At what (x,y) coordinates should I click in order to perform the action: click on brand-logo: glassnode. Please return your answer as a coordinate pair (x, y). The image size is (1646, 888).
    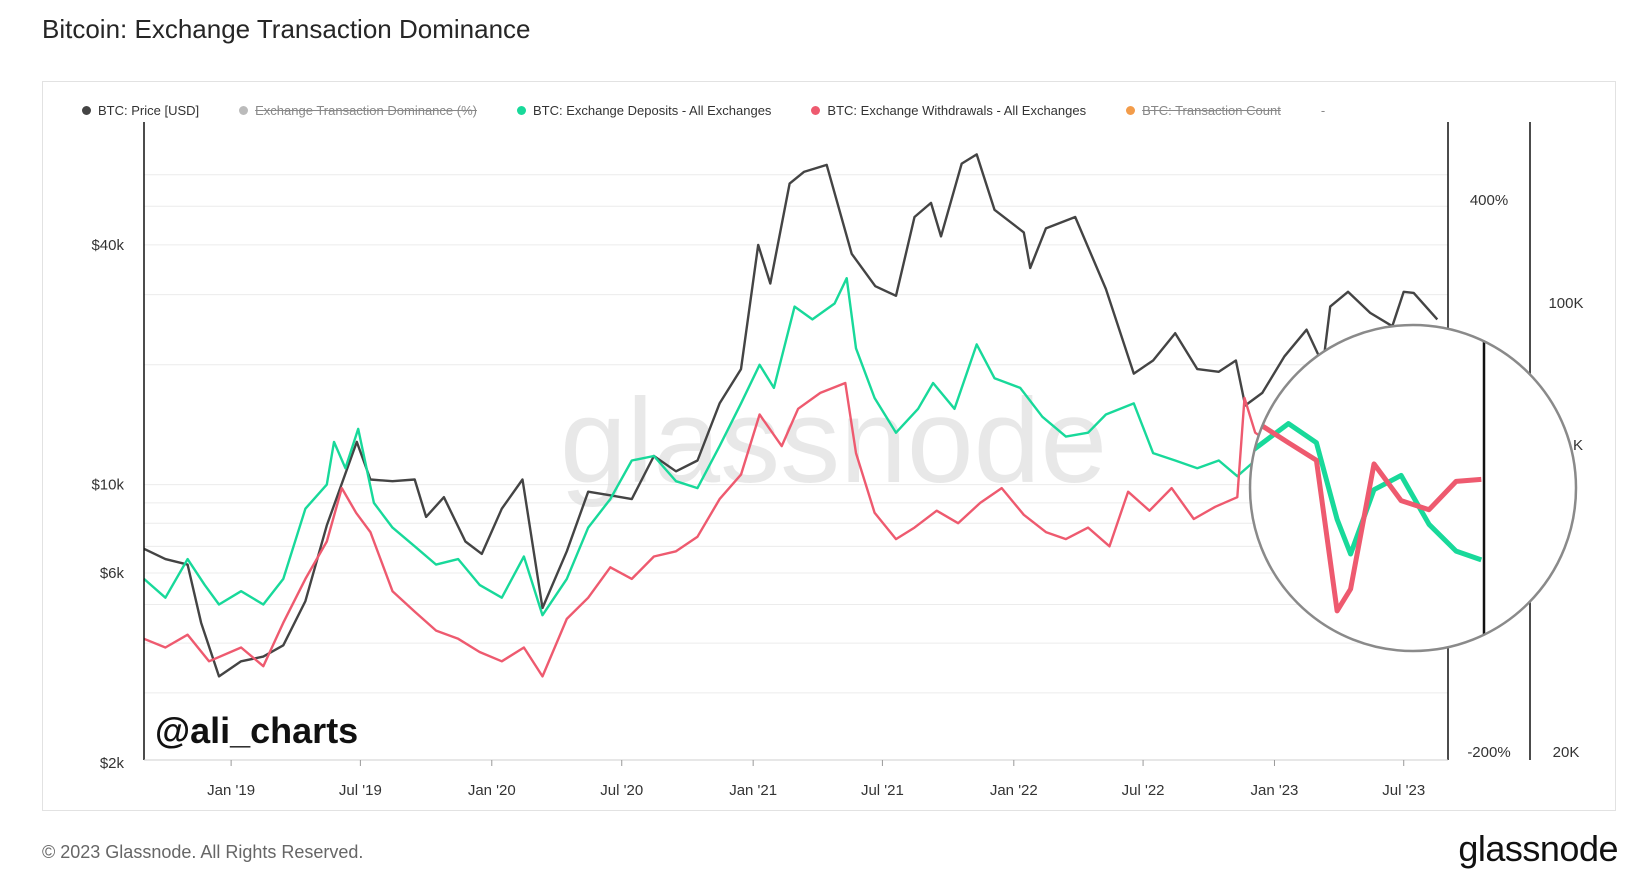
    Looking at the image, I should click on (1538, 848).